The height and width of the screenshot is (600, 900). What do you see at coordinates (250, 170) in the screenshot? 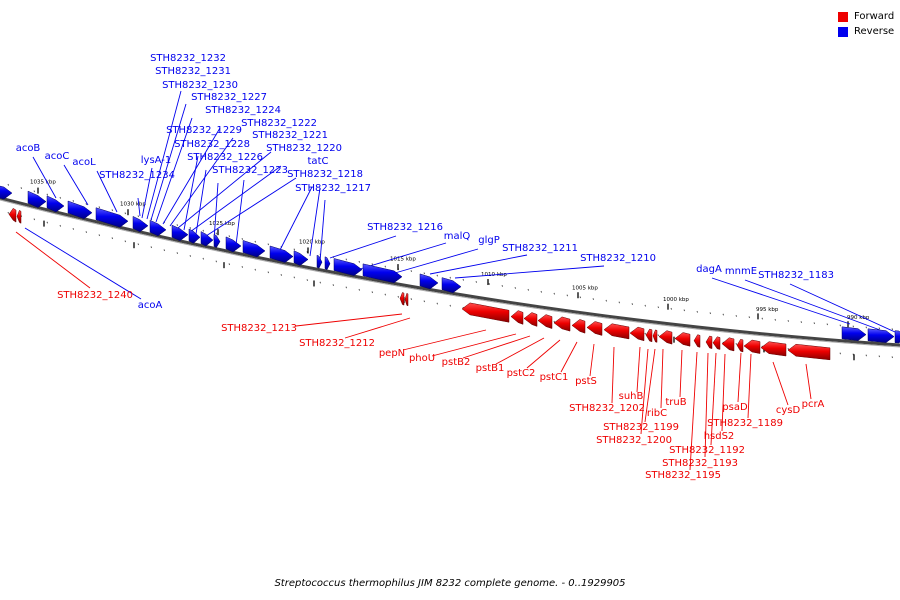
I see `reverse-gene-label: STH8232_1223` at bounding box center [250, 170].